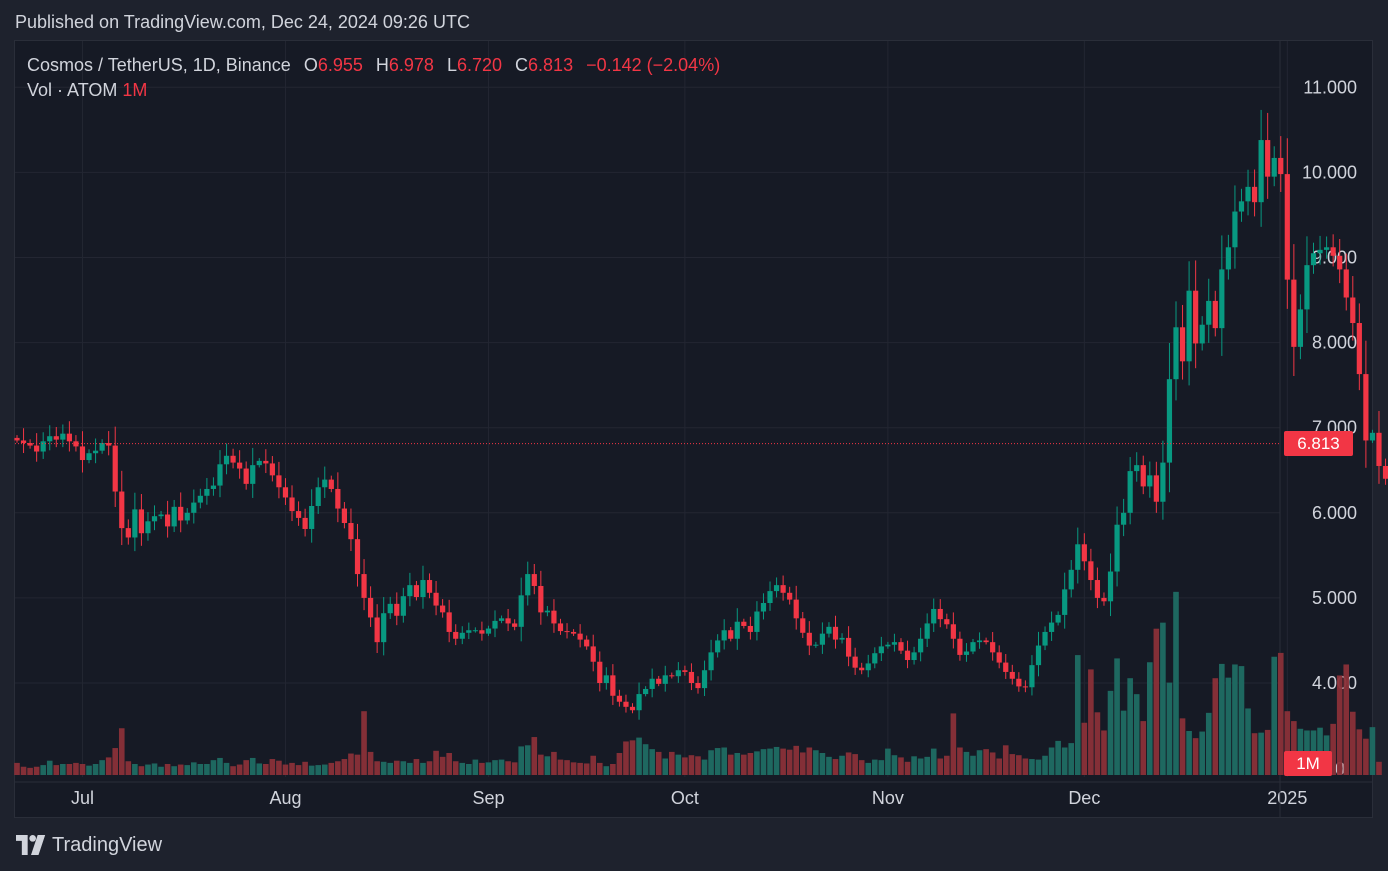 The height and width of the screenshot is (871, 1388). I want to click on last-volume-tag: 1M, so click(1308, 763).